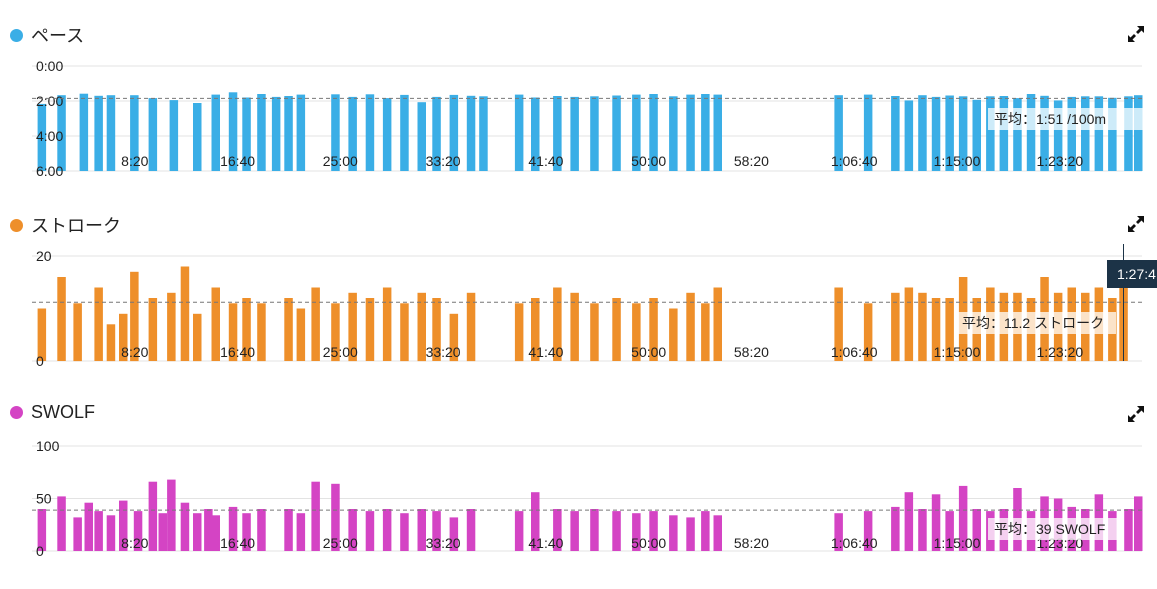 The height and width of the screenshot is (589, 1157). I want to click on swolf-x-tick: 41:40, so click(545, 543).